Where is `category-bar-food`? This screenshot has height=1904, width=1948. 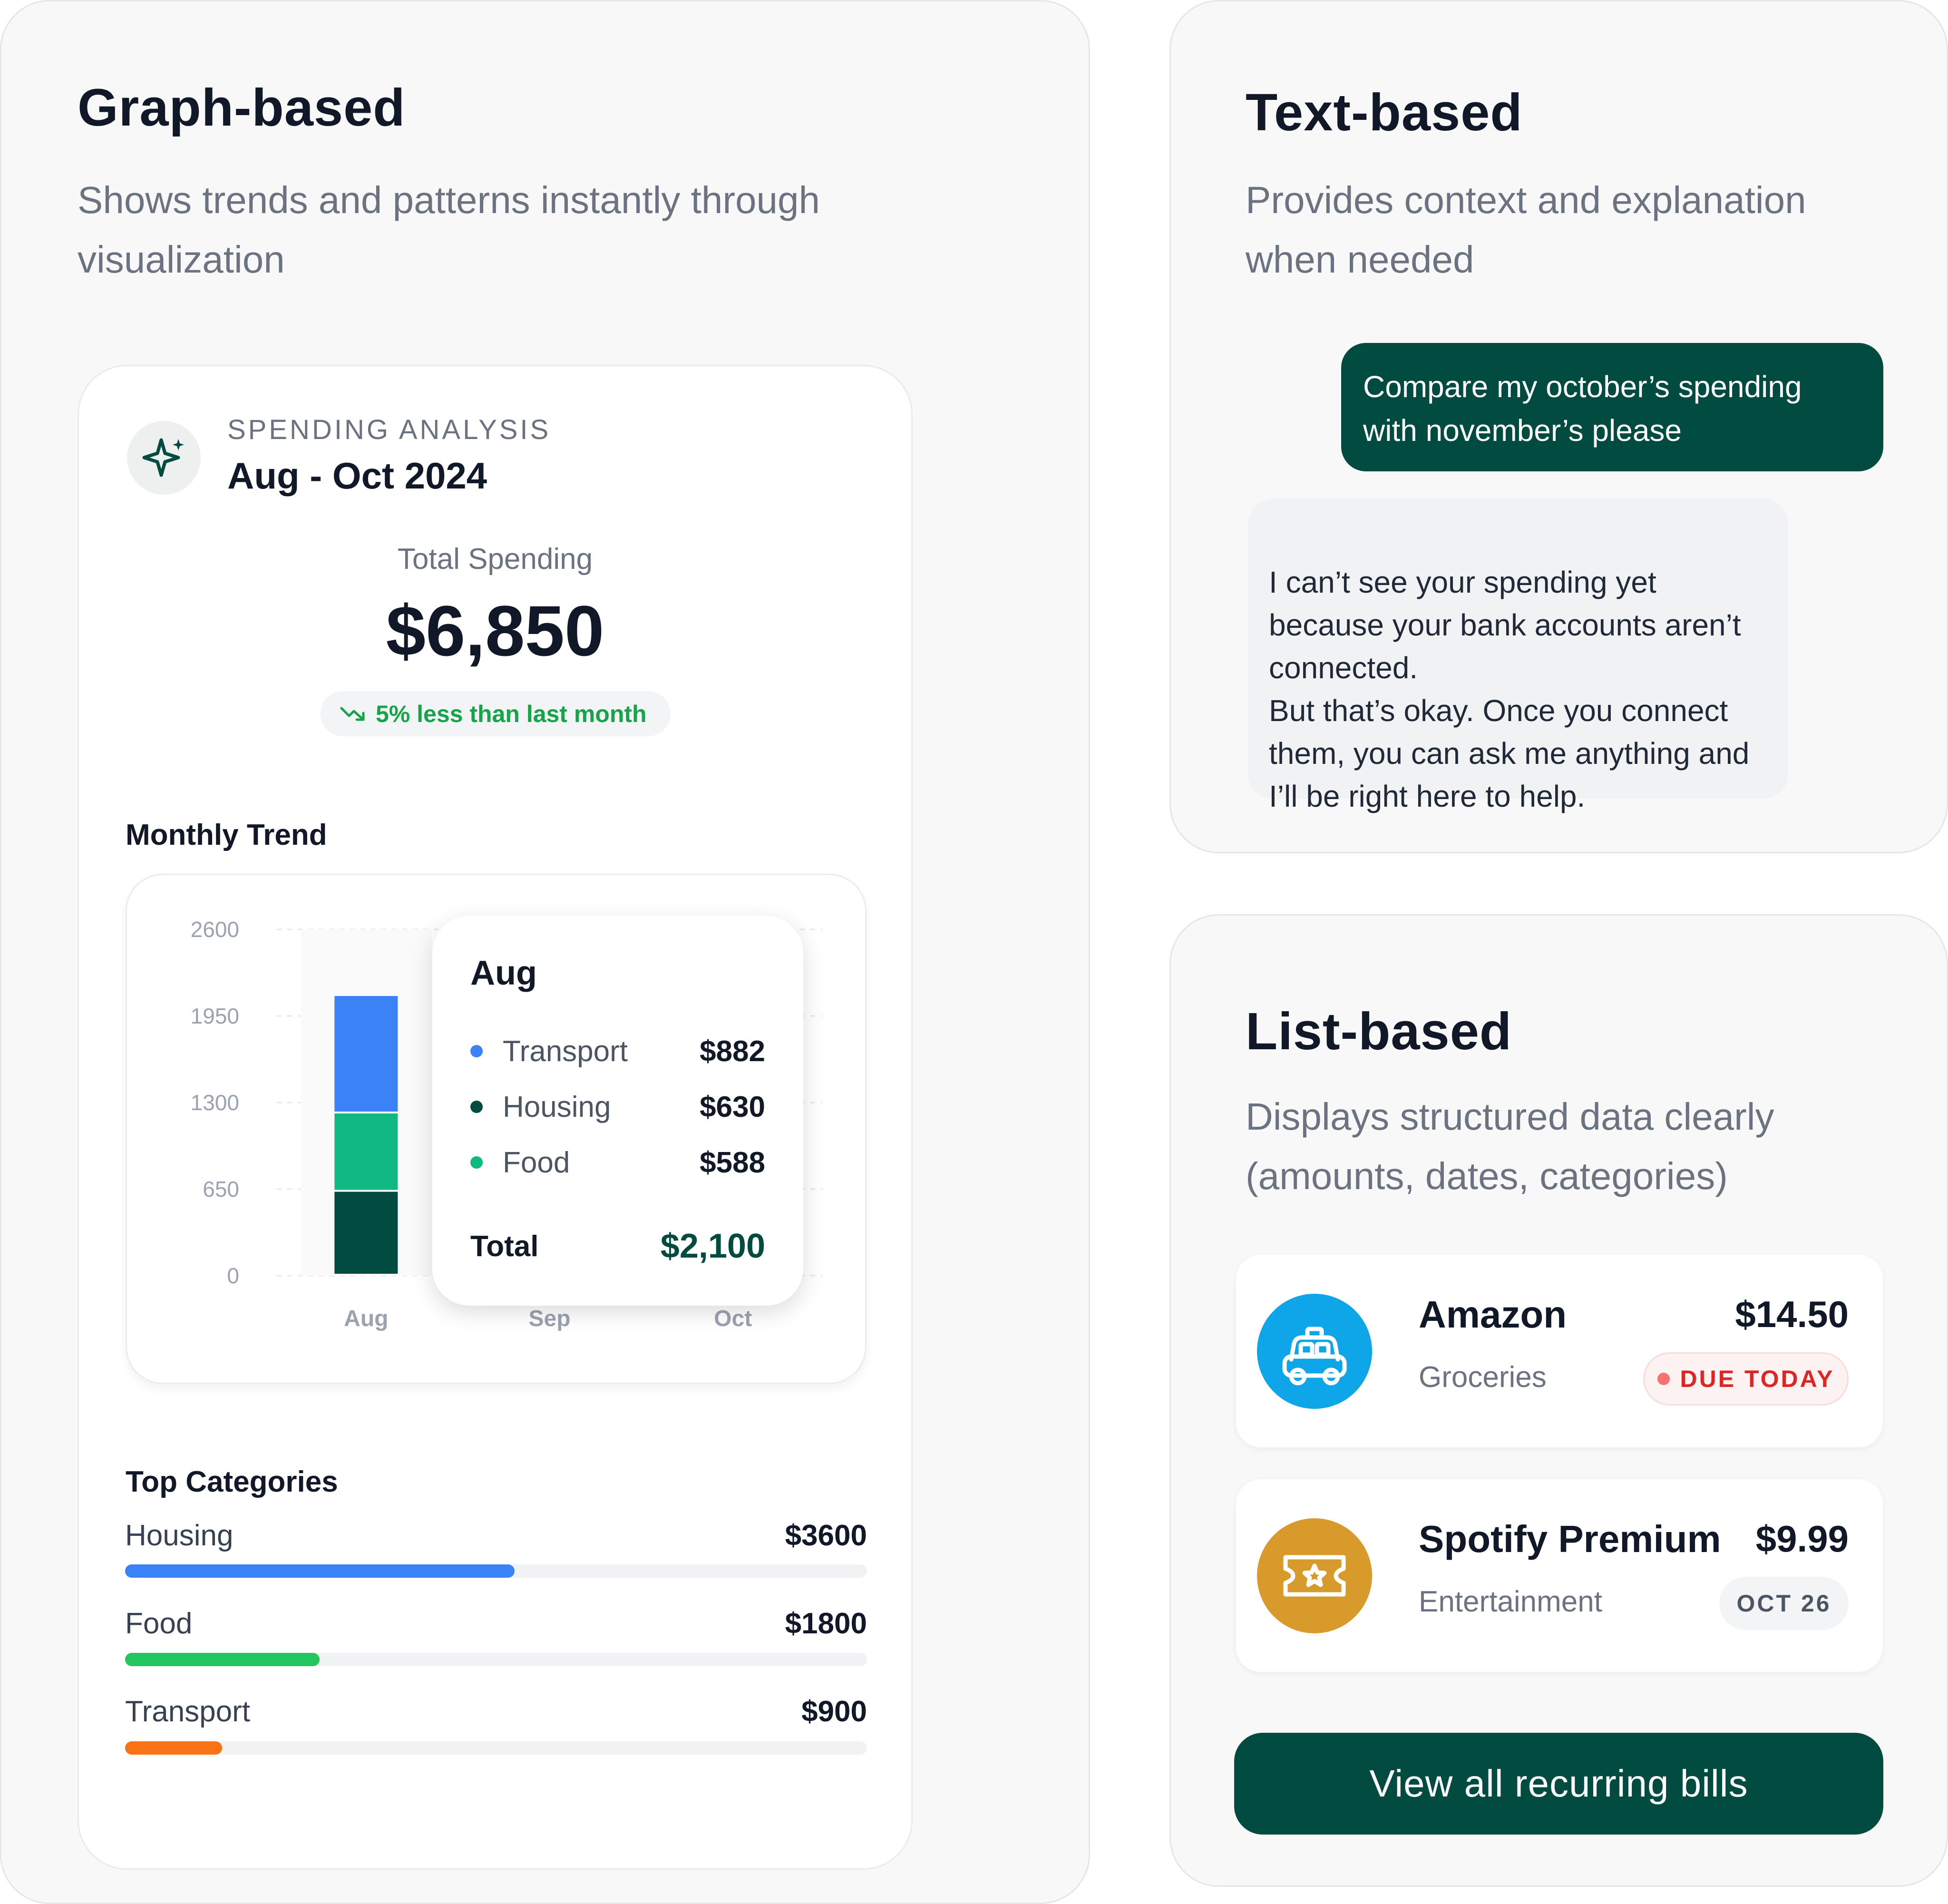 category-bar-food is located at coordinates (496, 1659).